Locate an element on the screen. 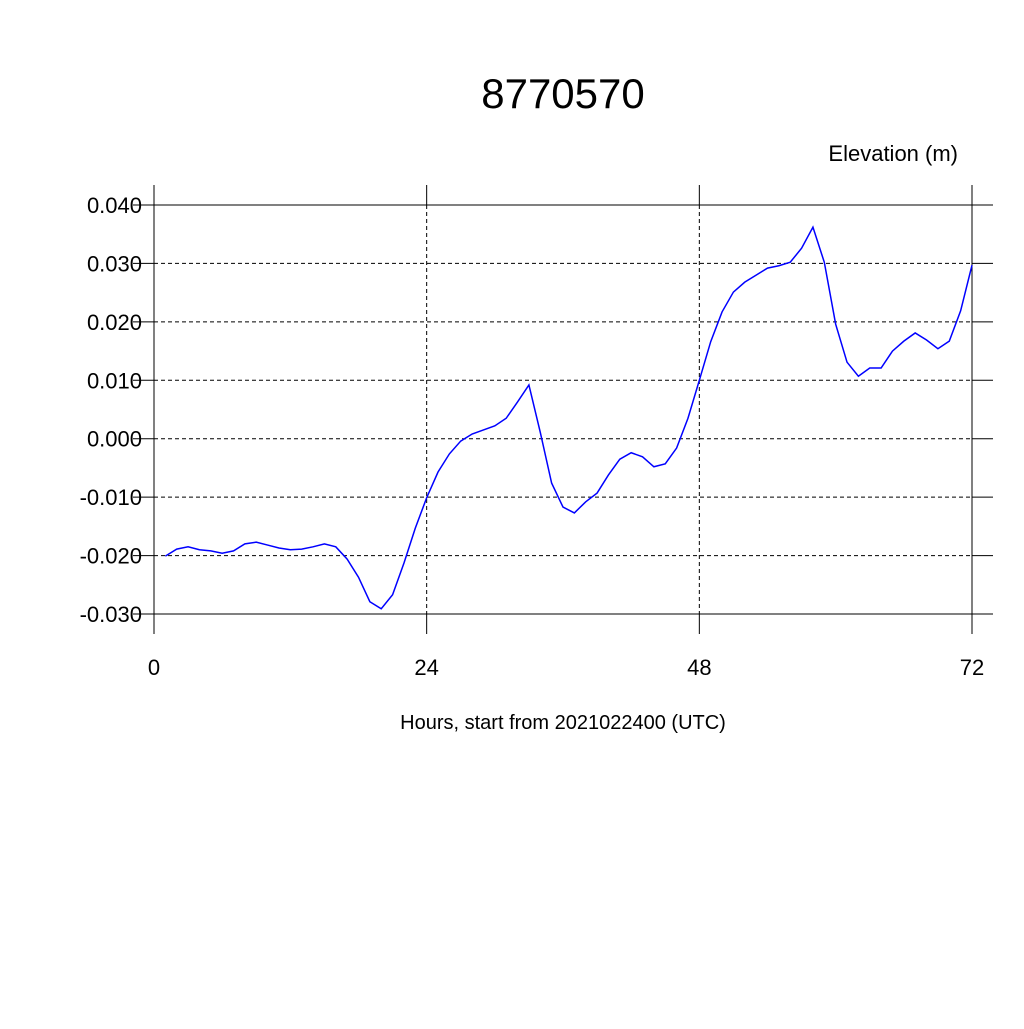 The image size is (1024, 1029). x-tick-label: 72 is located at coordinates (972, 667).